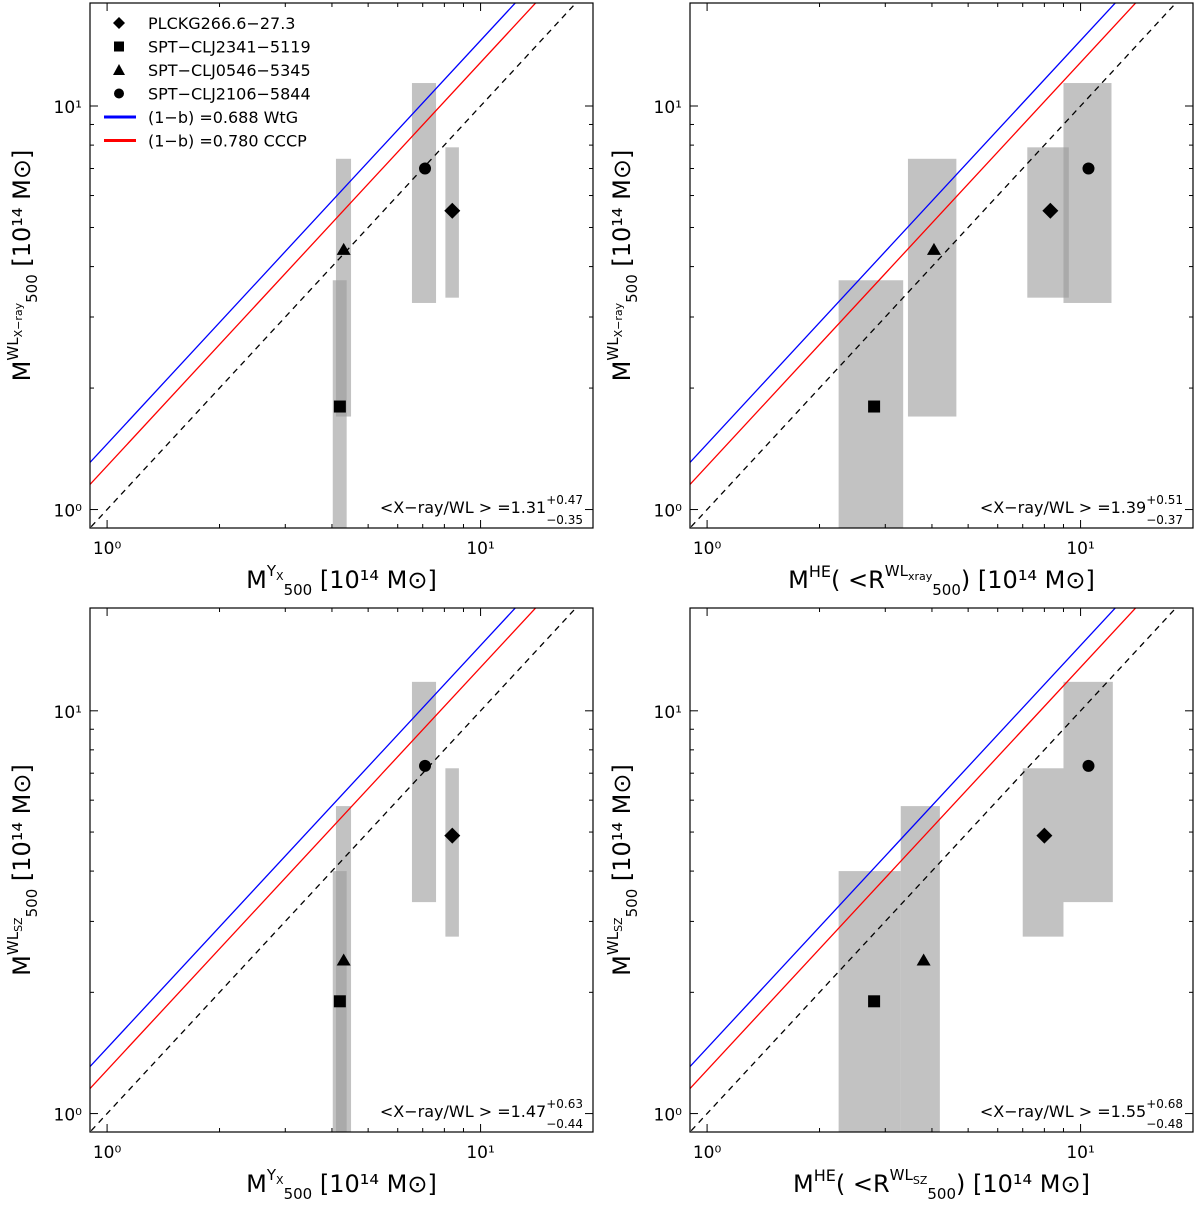 This screenshot has width=1200, height=1206. I want to click on ylabel-main: M, so click(622, 965).